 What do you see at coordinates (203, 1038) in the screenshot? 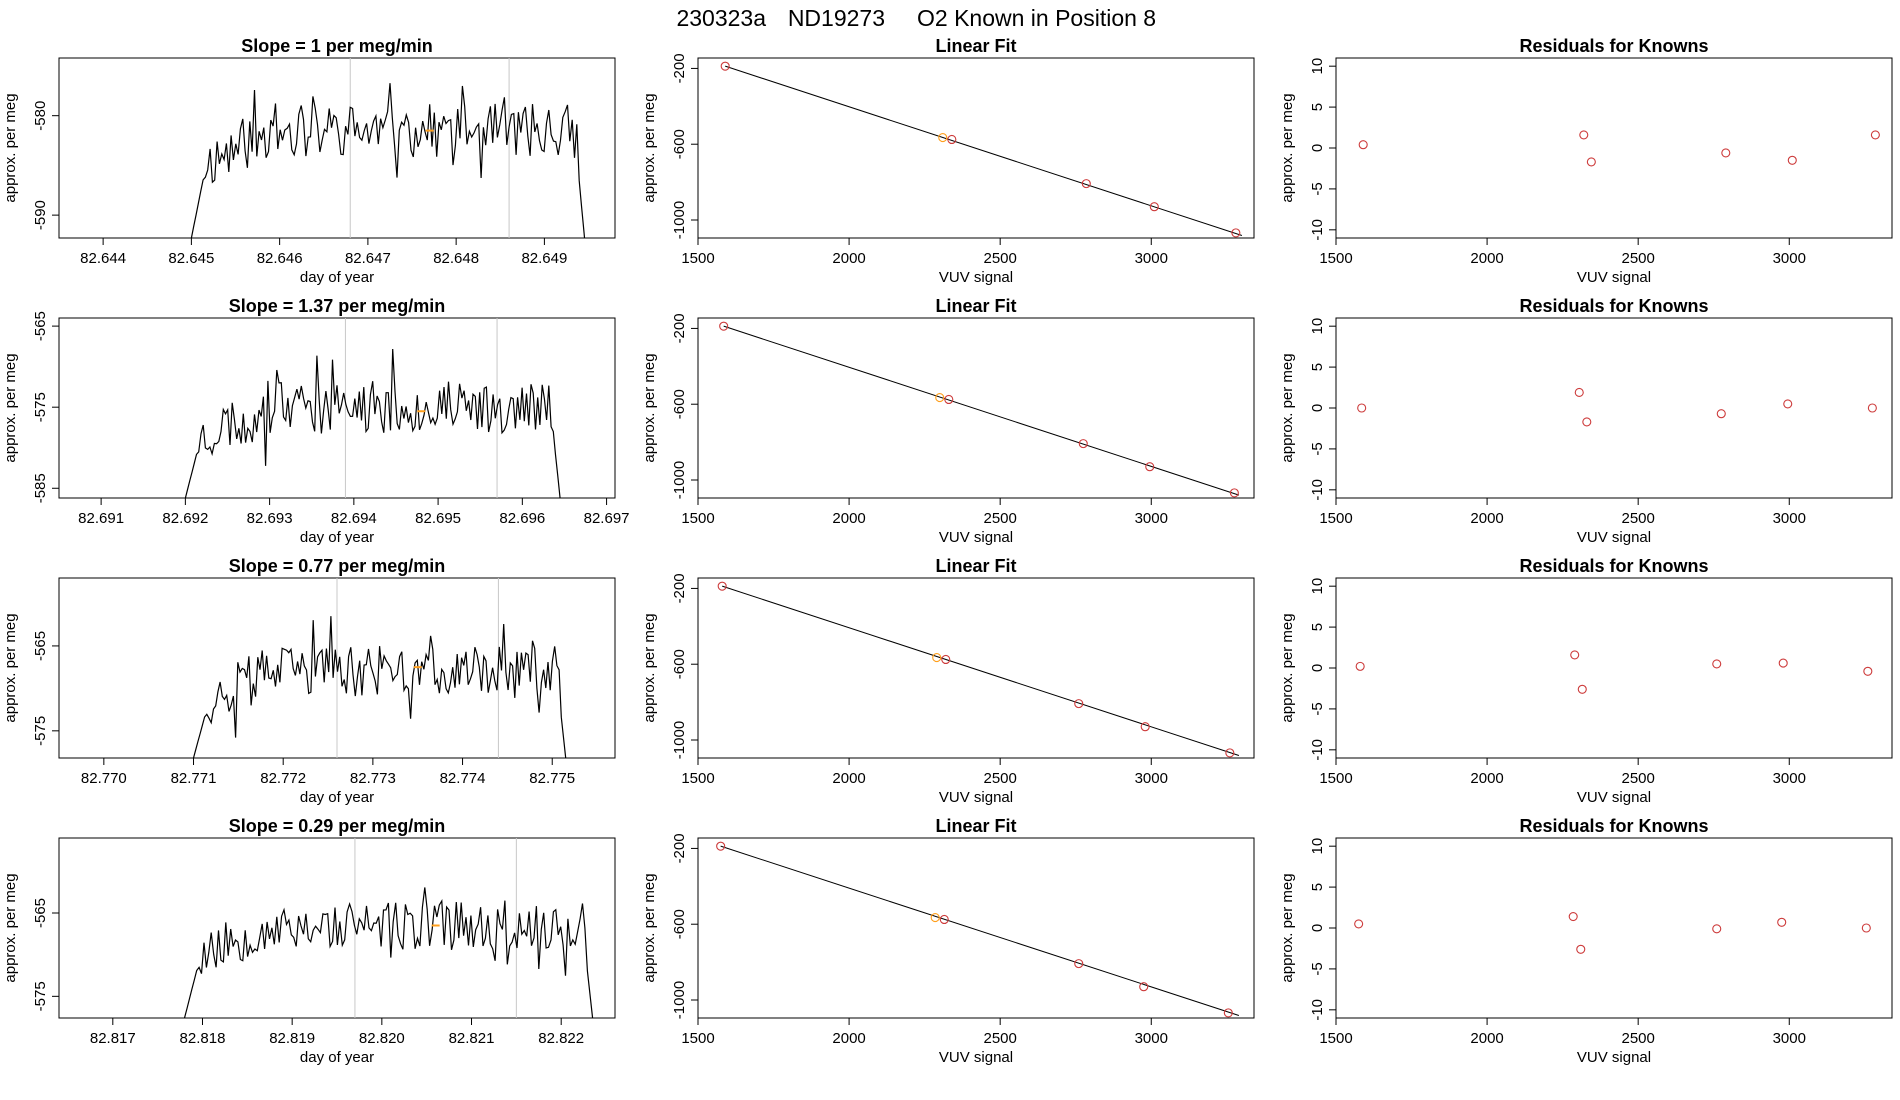
I see `x-tick-label: 82.818` at bounding box center [203, 1038].